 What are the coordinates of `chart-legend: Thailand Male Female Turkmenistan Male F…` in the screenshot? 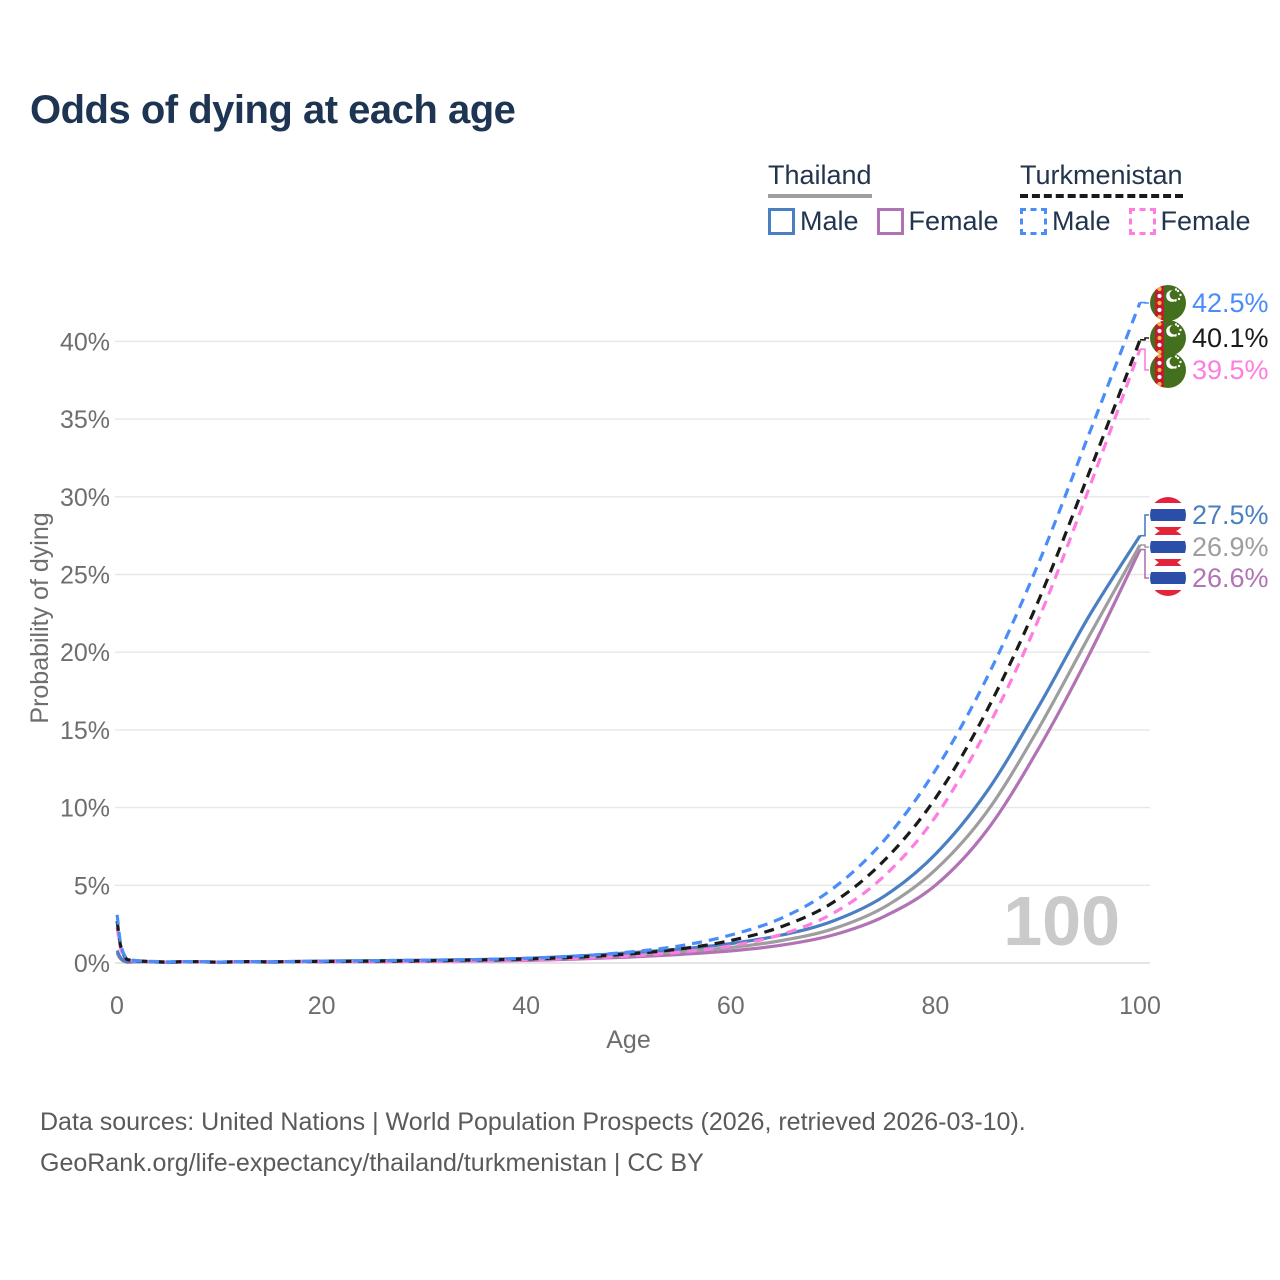 It's located at (640, 205).